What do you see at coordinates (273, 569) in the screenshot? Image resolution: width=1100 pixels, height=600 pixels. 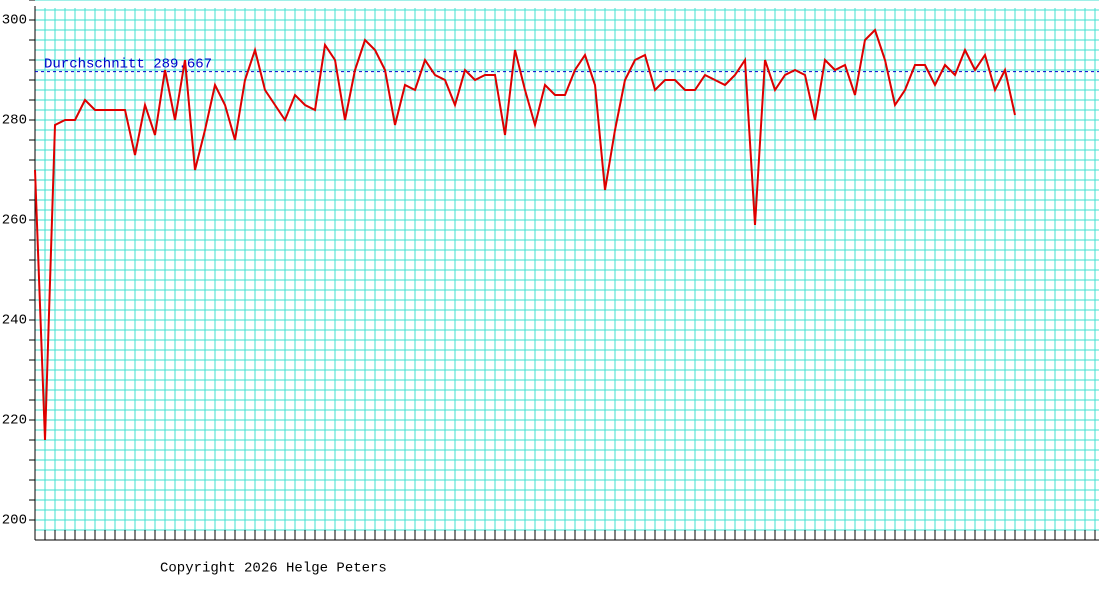 I see `footer: Copyright 2026 Helge Peters` at bounding box center [273, 569].